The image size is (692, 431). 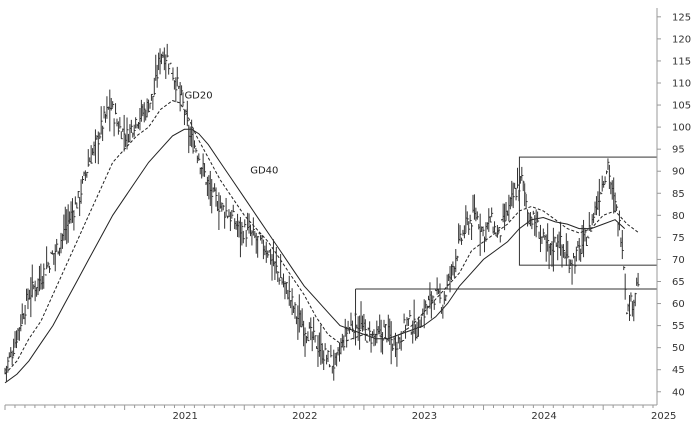 I want to click on annotations: GD20 GD40, so click(x=231, y=133).